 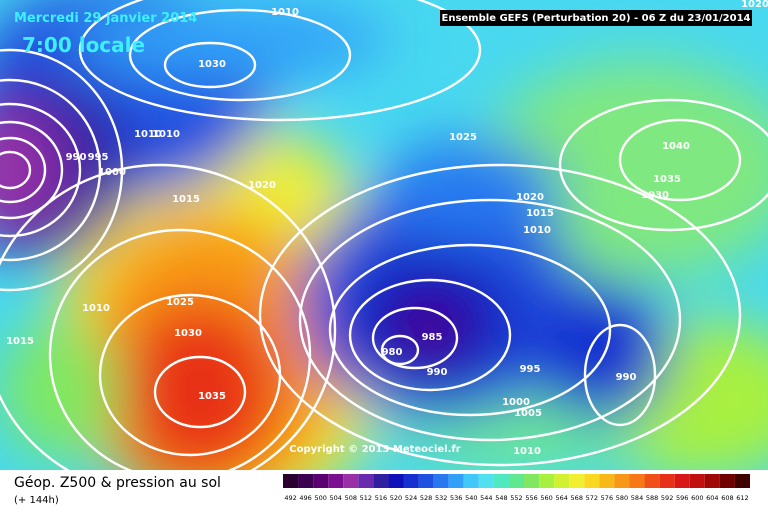 I want to click on colorbar-label: 544, so click(x=486, y=498).